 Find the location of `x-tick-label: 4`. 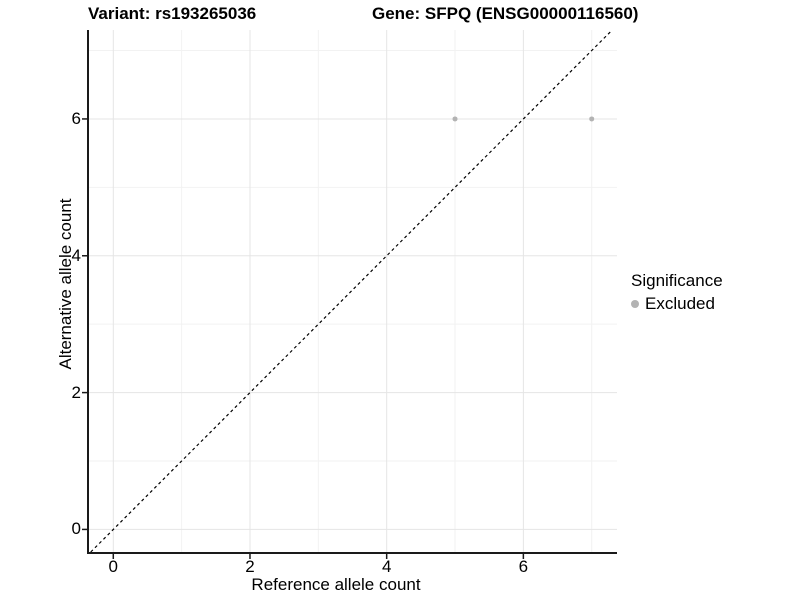

x-tick-label: 4 is located at coordinates (386, 566).